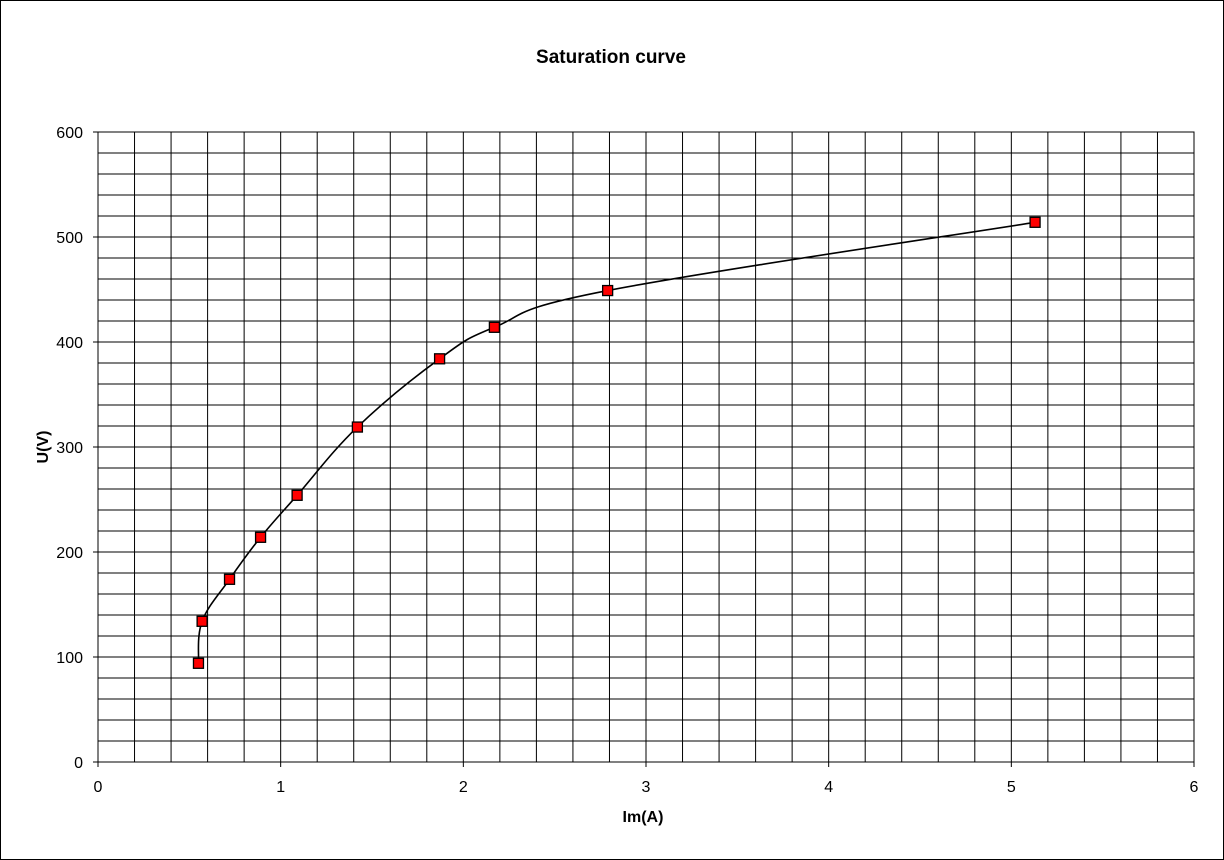  What do you see at coordinates (69, 133) in the screenshot?
I see `y-tick-label: 600` at bounding box center [69, 133].